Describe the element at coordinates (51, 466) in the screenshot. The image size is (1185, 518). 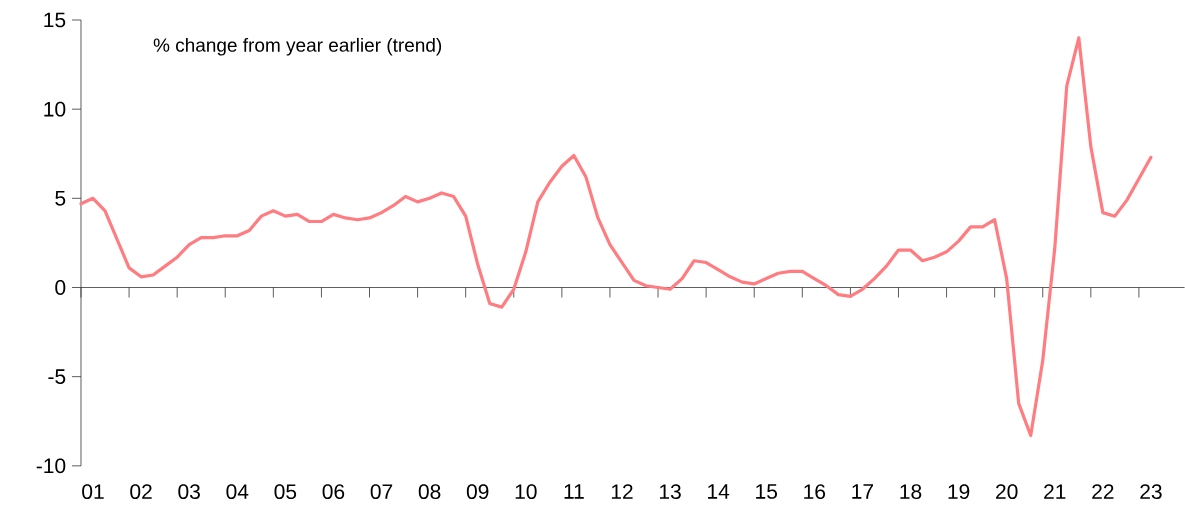
I see `y-tick-label: -10` at that location.